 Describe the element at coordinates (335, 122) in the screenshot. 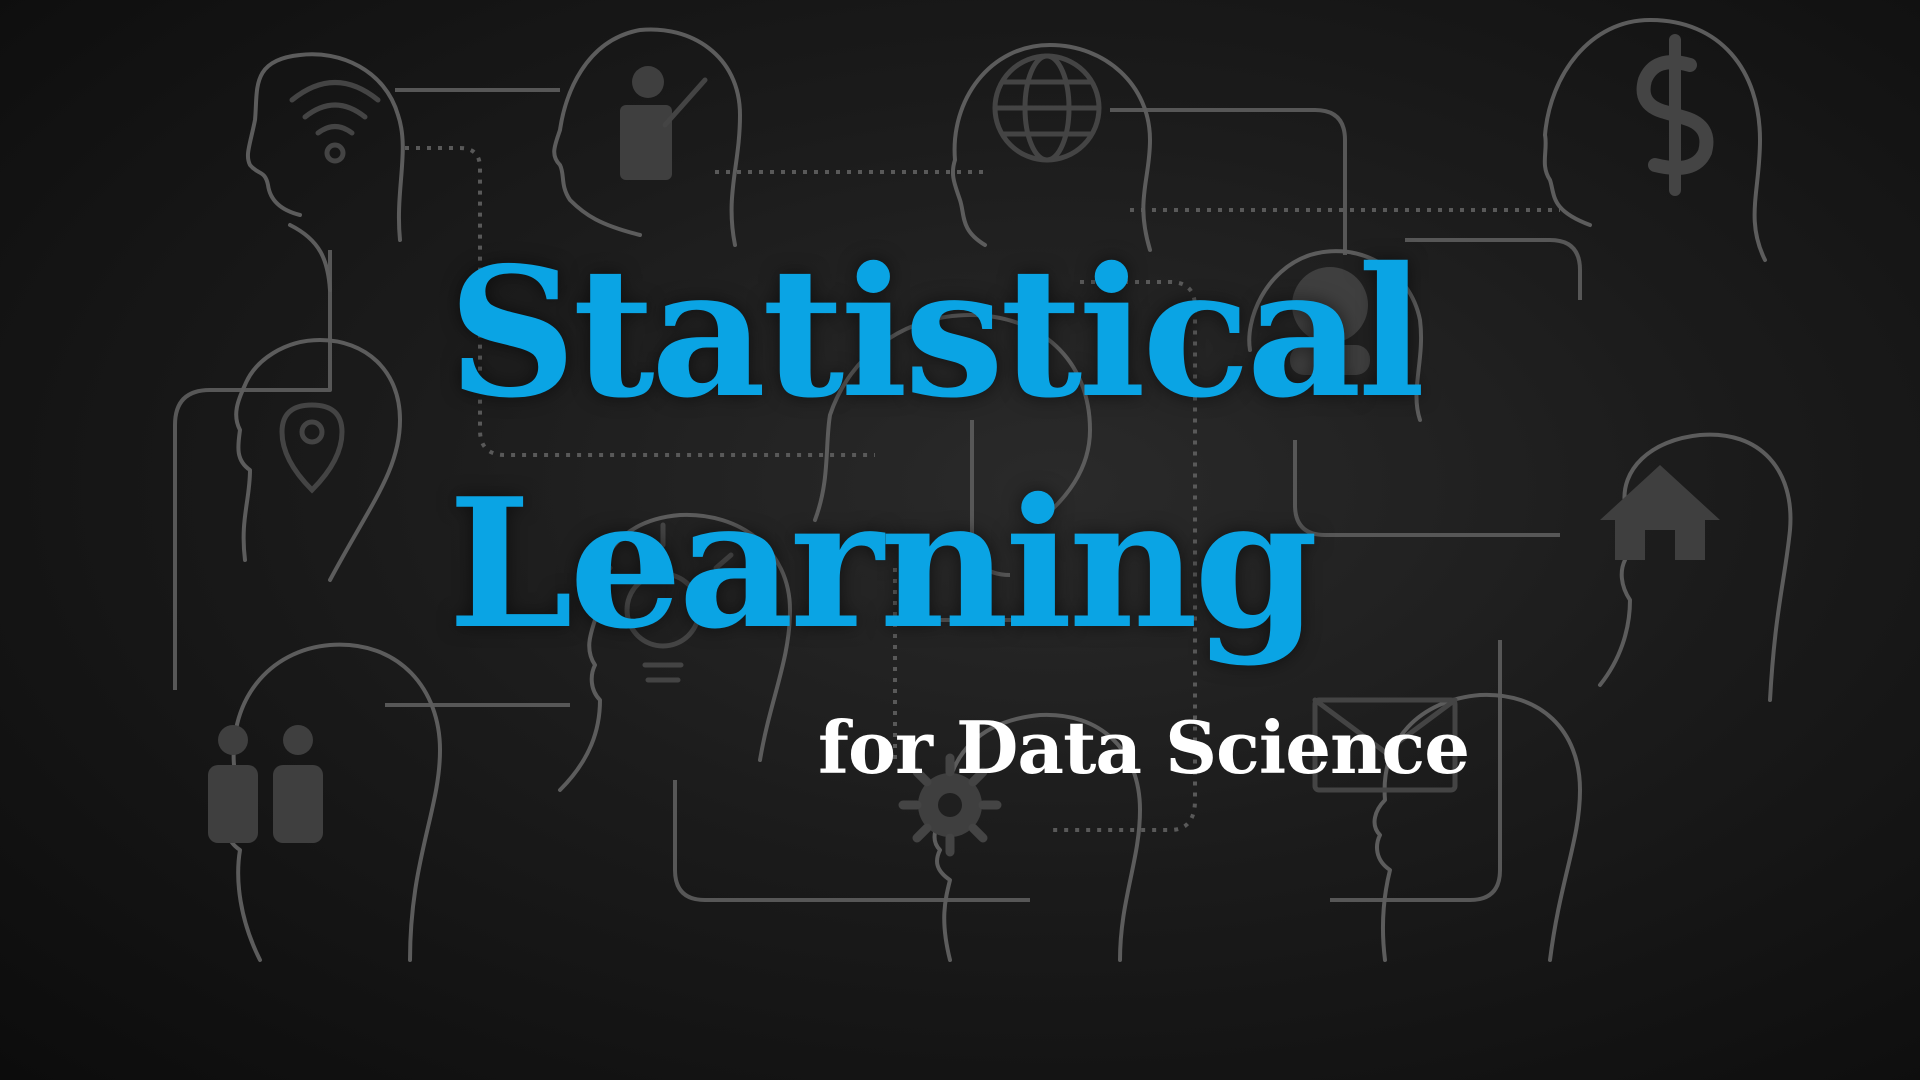

I see `wifi-icon` at that location.